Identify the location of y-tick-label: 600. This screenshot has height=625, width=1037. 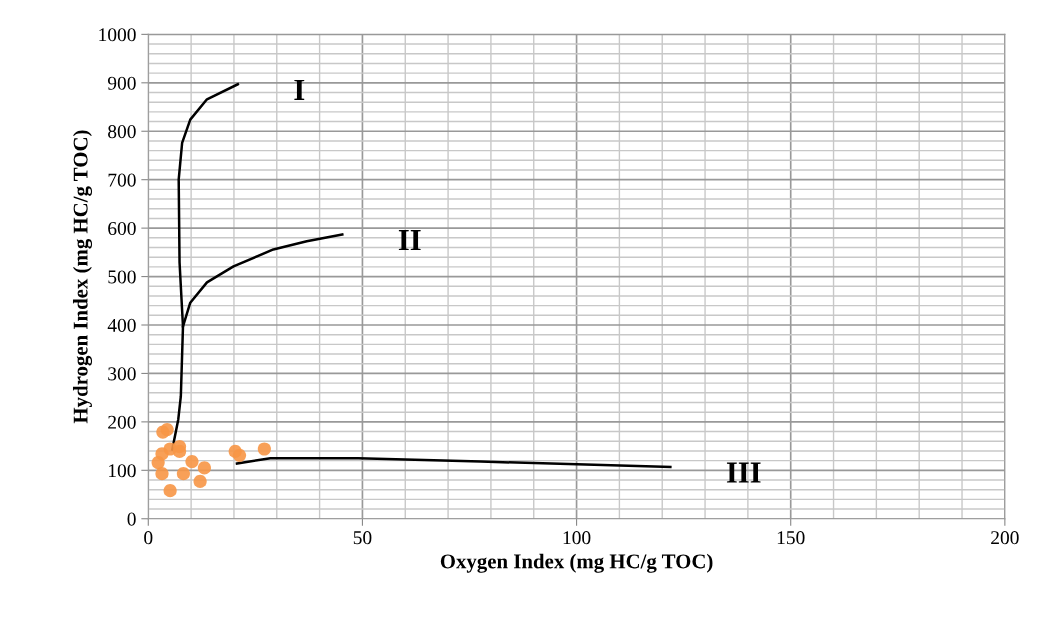
(122, 228).